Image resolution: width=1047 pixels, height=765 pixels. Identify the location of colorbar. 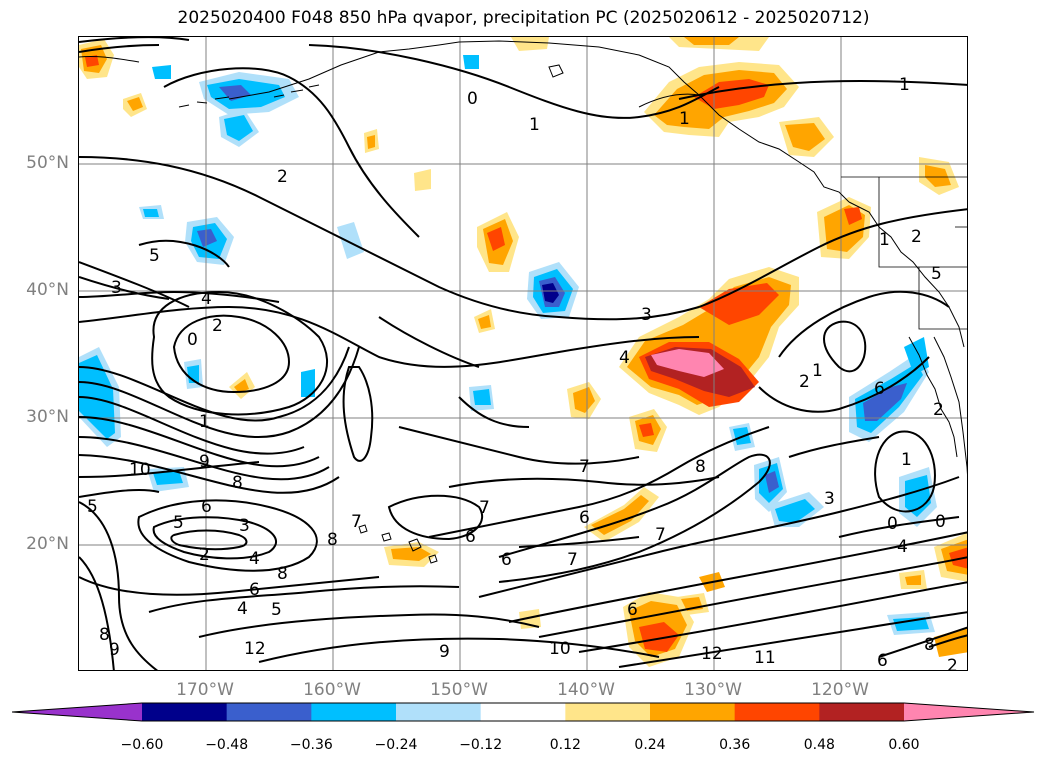
(523, 712).